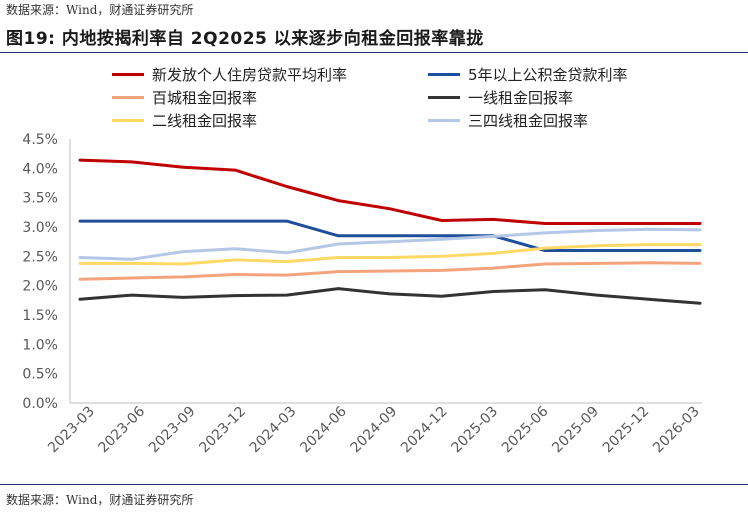 The image size is (748, 513). Describe the element at coordinates (40, 199) in the screenshot. I see `y-tick-label: 3.5%` at that location.